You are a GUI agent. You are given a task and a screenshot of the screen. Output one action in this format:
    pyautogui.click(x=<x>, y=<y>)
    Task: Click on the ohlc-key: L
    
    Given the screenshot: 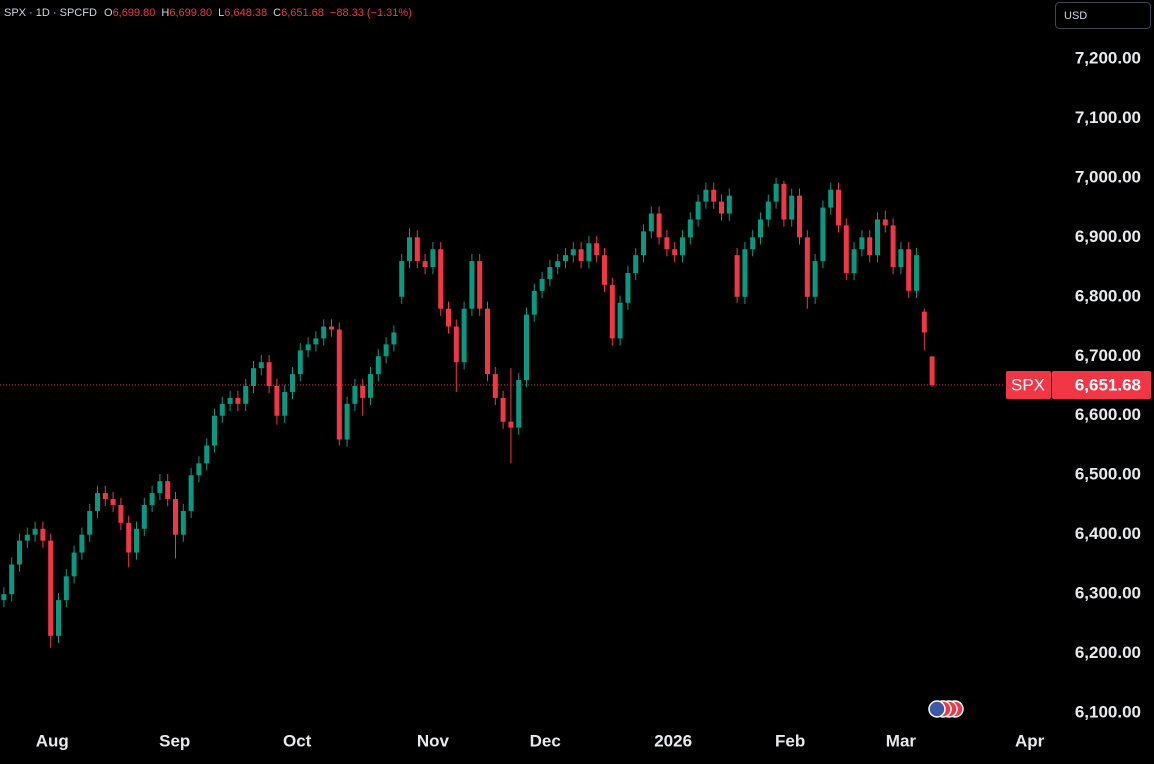 What is the action you would take?
    pyautogui.click(x=221, y=13)
    